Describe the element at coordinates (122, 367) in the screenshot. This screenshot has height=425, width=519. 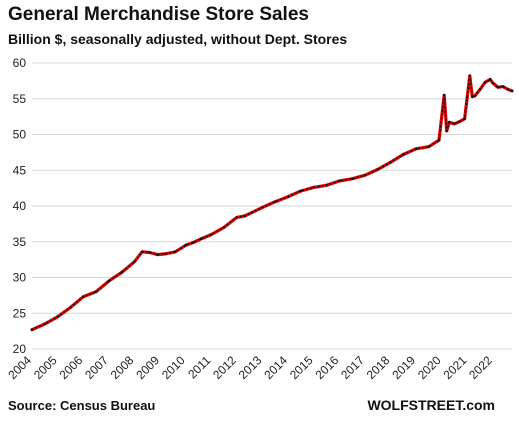
I see `x-tick-label: 2008` at that location.